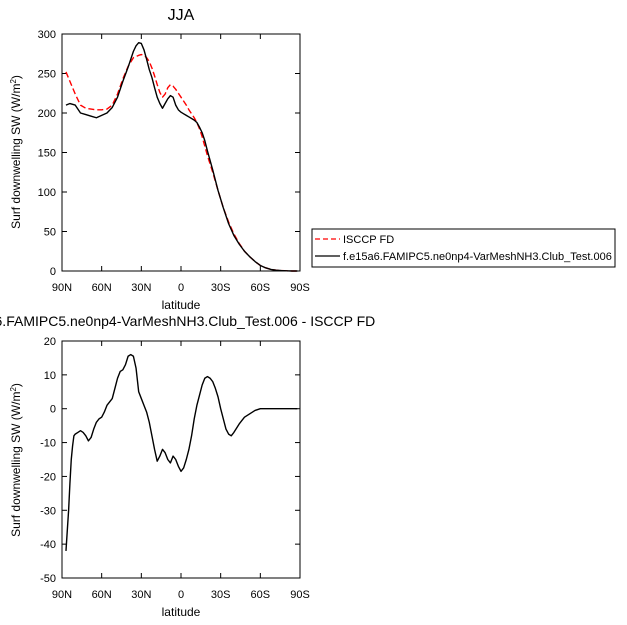  I want to click on bottom-ytick-label: -40, so click(48, 545).